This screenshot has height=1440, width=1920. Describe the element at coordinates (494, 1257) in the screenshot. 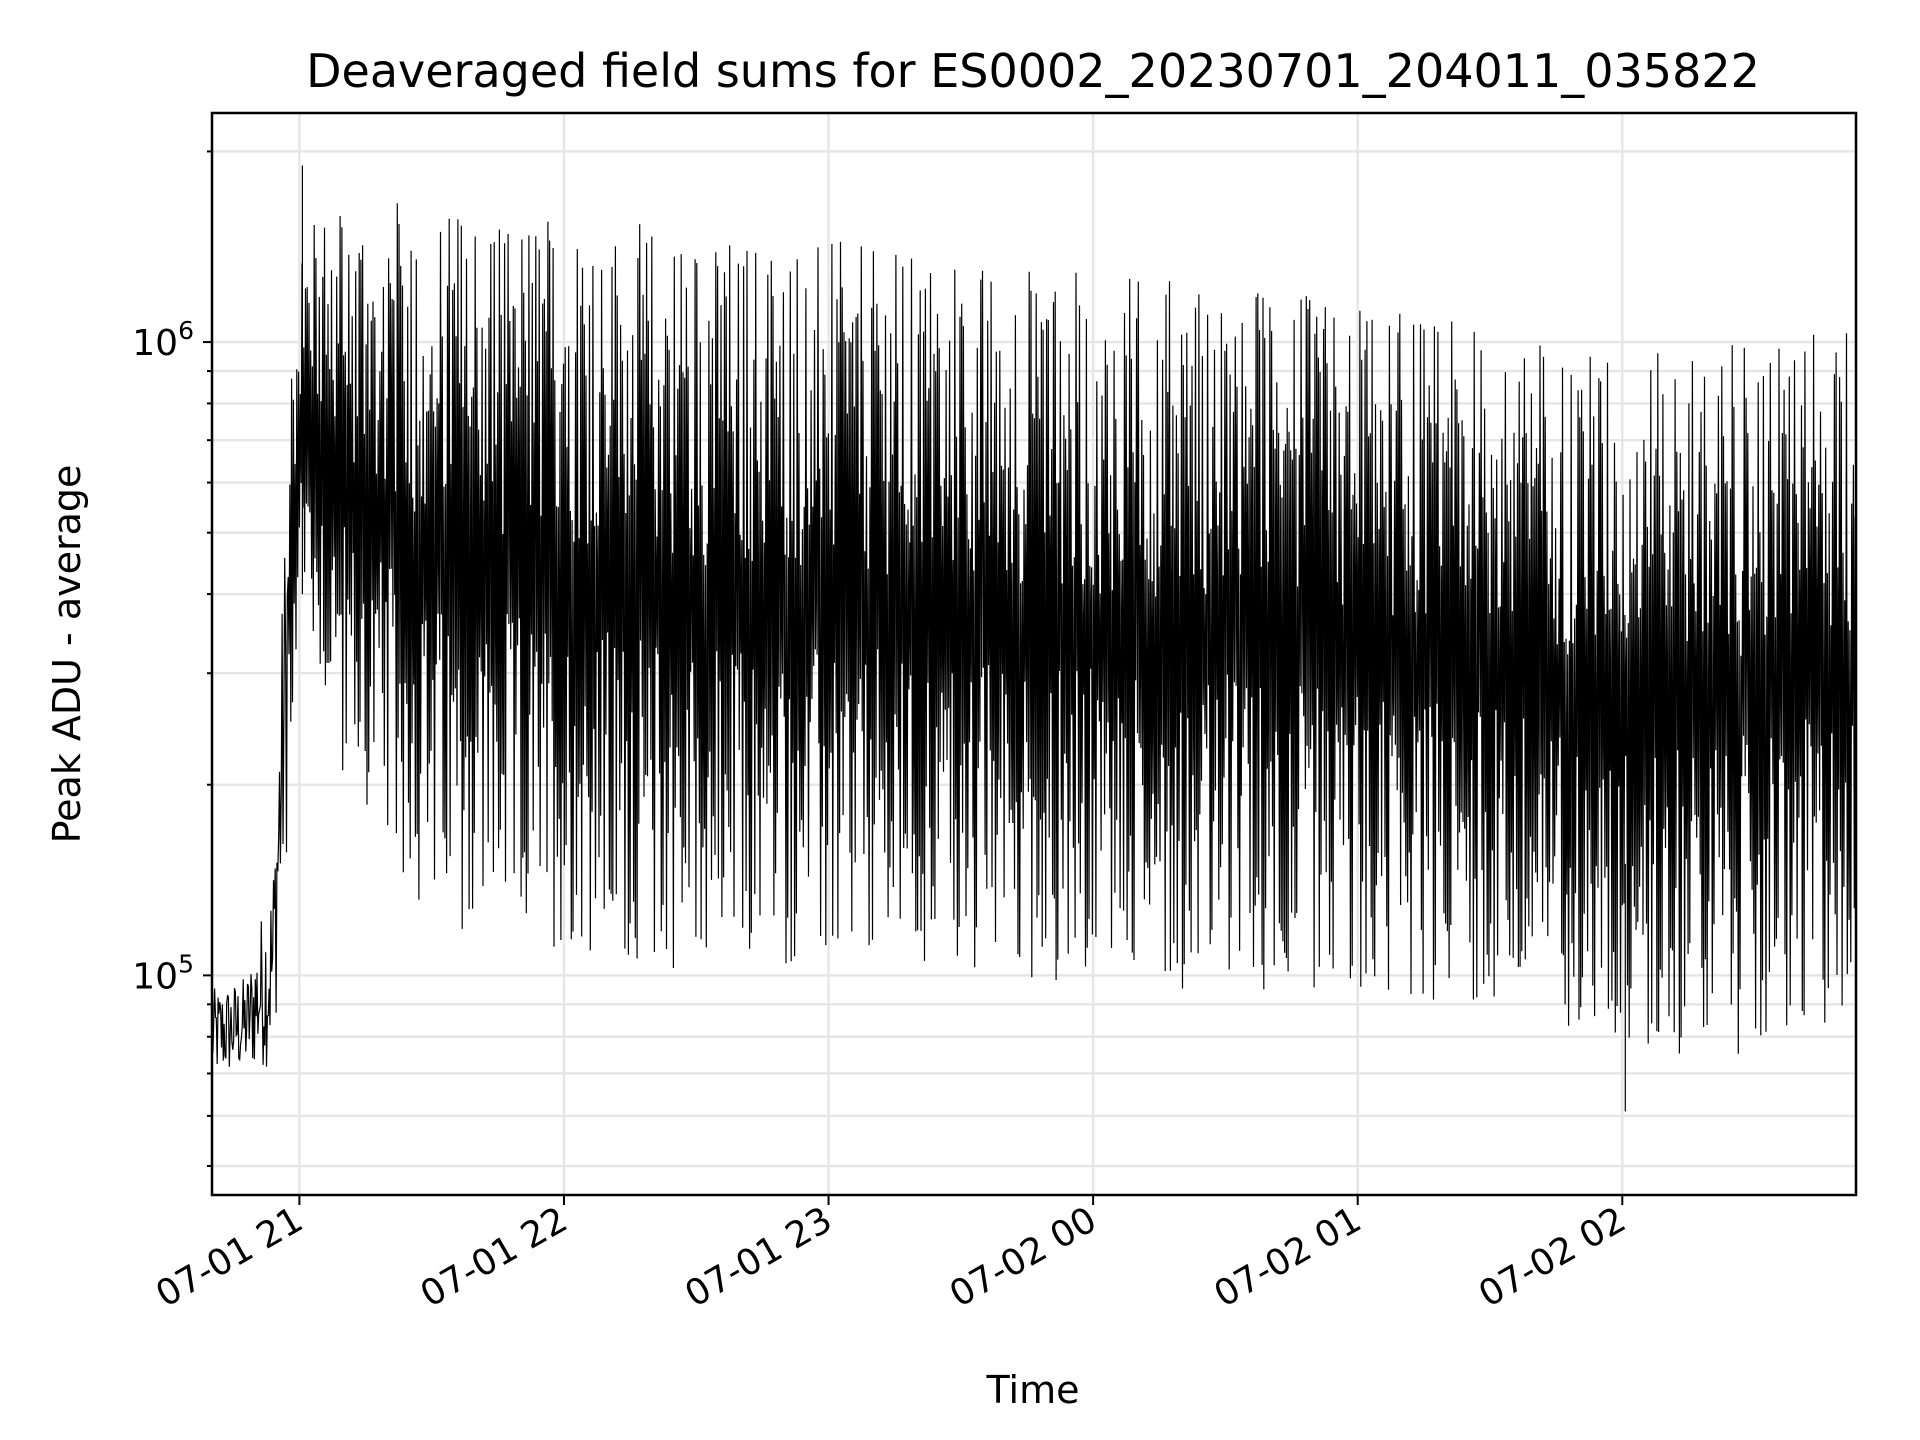

I see `x-tick-label: 07-01 22` at that location.